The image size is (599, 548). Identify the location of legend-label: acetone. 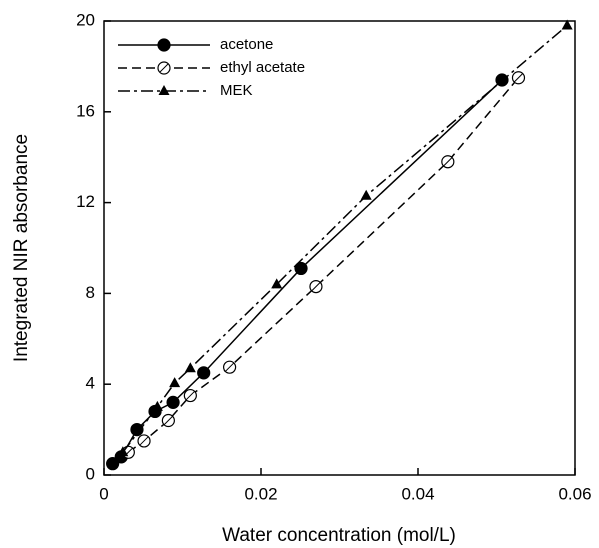
(246, 44).